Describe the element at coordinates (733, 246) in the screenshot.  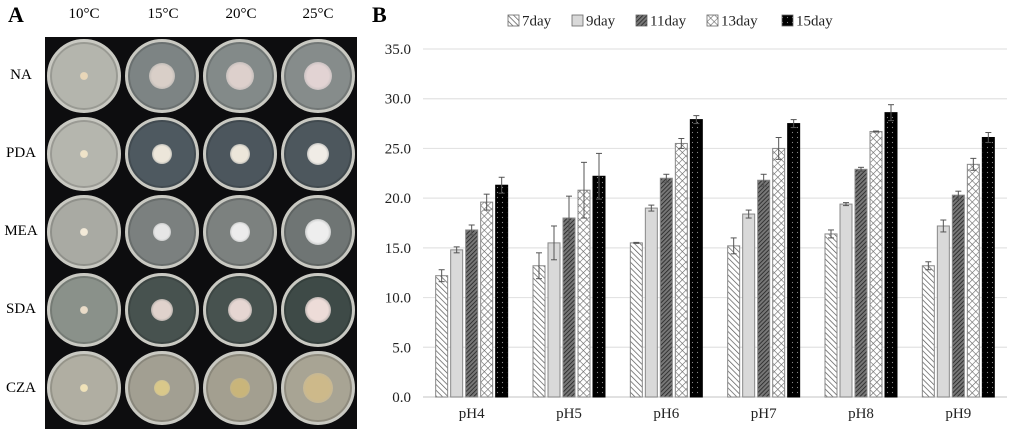
I see `error-bar-7day-pH7` at that location.